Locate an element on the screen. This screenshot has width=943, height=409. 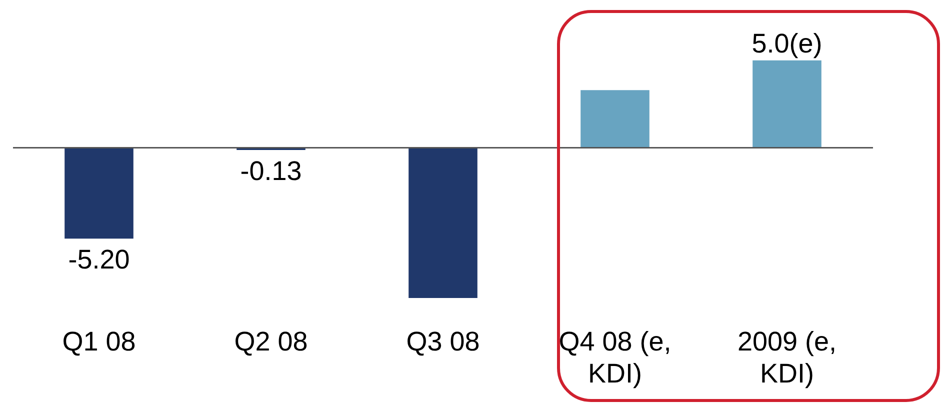
data-label: -5.20 is located at coordinates (99, 259).